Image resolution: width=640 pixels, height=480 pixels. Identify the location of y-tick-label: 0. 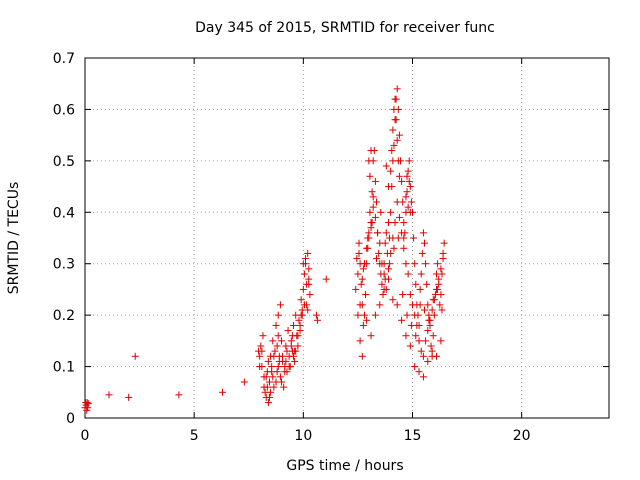
(70, 419).